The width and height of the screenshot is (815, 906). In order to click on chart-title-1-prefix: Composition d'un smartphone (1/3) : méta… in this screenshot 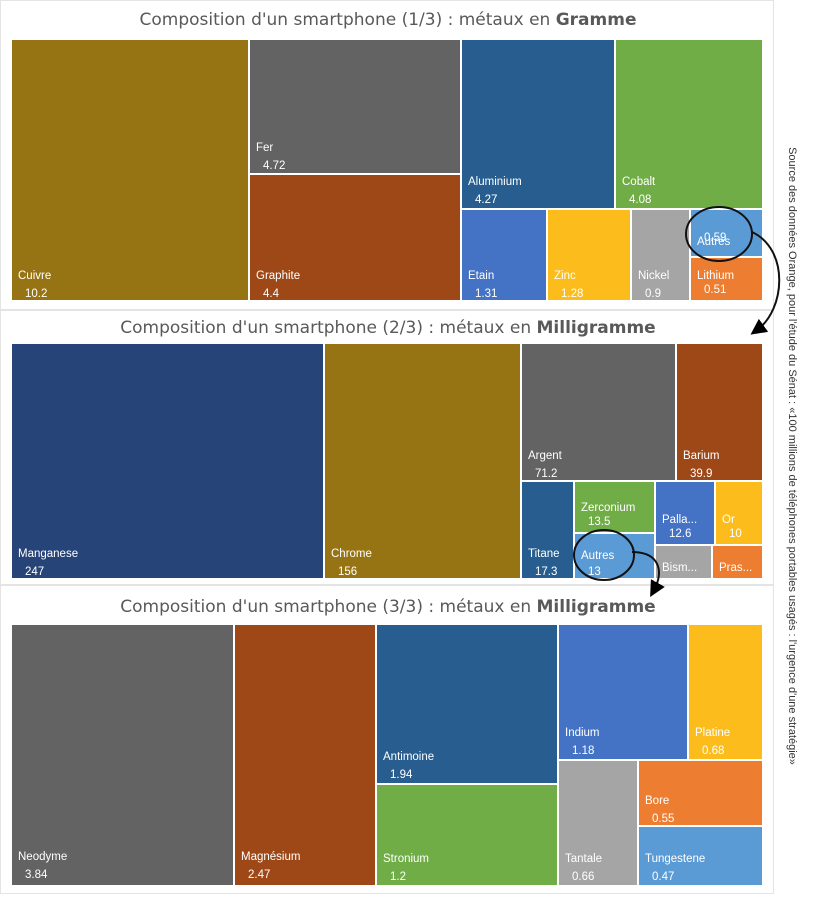, I will do `click(347, 20)`.